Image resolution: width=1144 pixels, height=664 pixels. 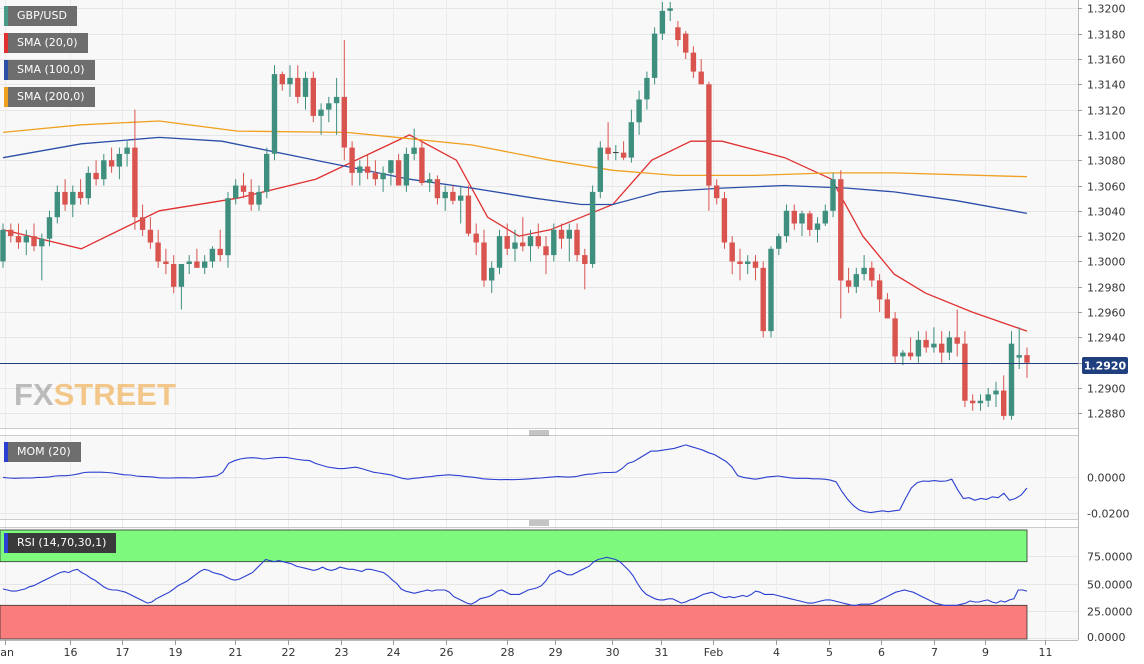 I want to click on current-price-text: 1.2920, so click(x=1105, y=366).